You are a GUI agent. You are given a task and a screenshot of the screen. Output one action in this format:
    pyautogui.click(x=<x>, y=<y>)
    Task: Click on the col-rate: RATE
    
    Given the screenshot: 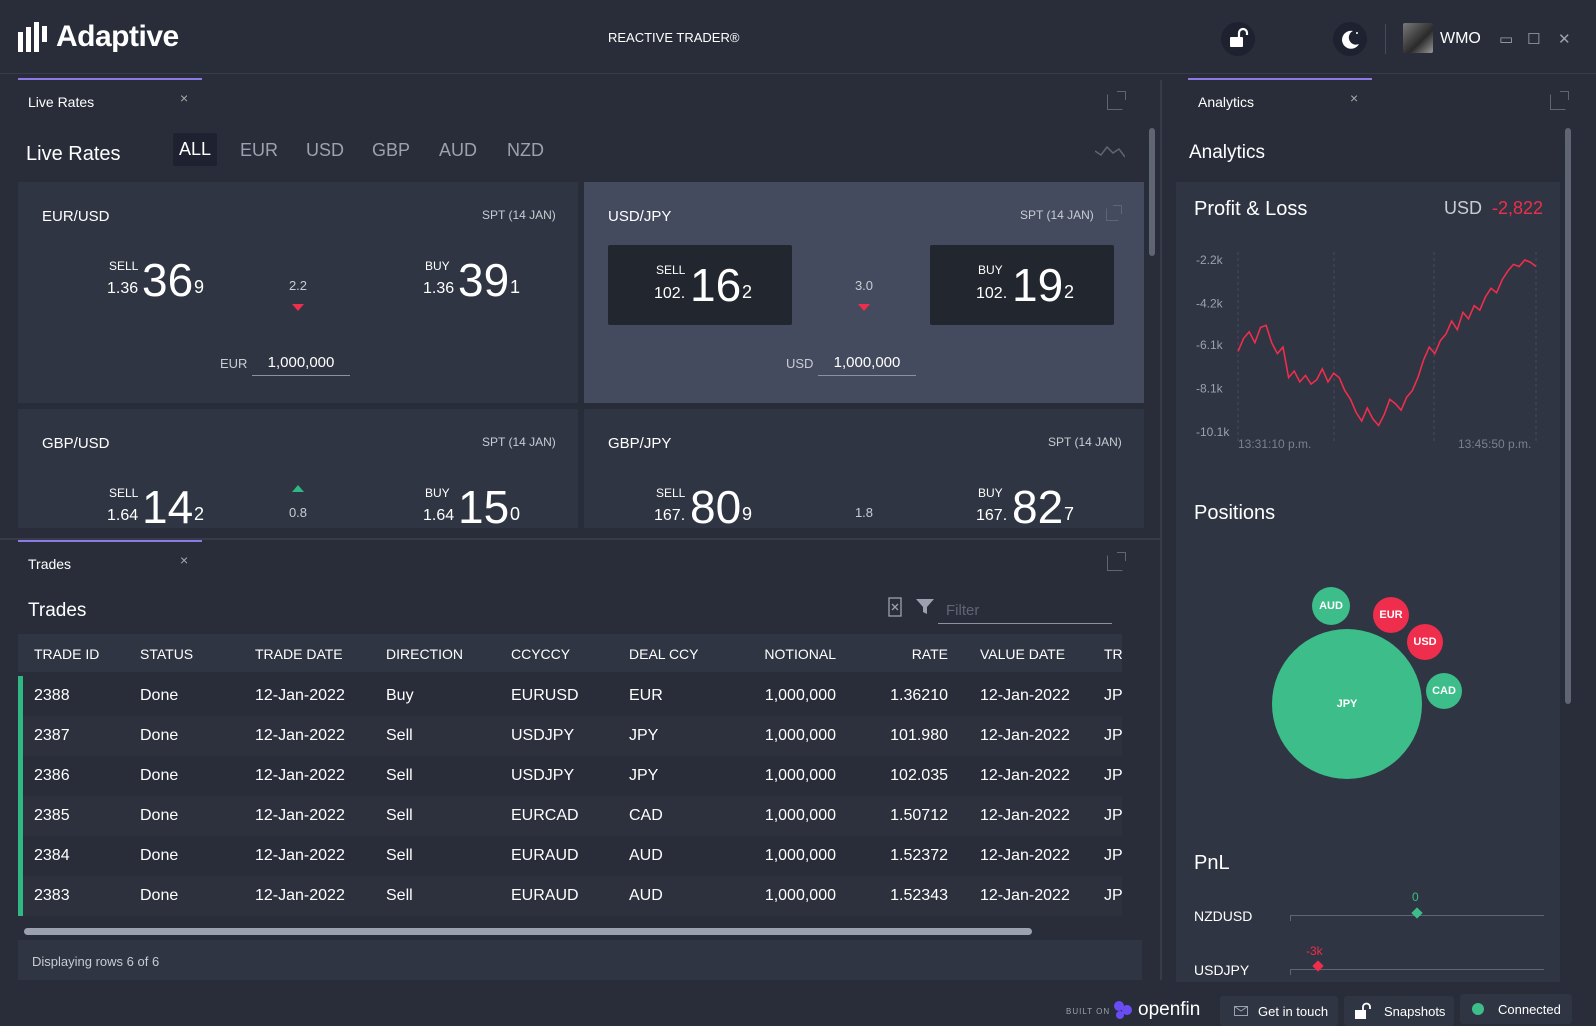 What is the action you would take?
    pyautogui.click(x=929, y=654)
    